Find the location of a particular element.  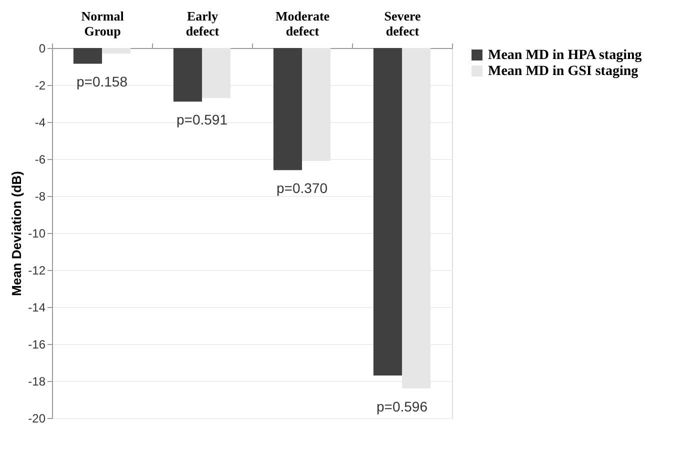

y-tick-label: -10 is located at coordinates (37, 233).